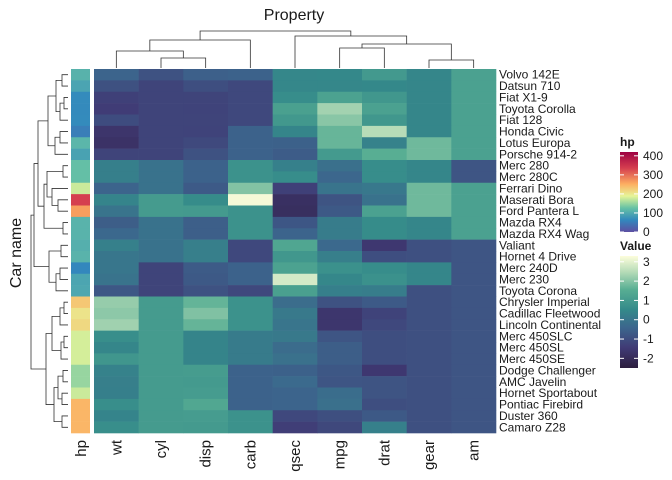  I want to click on row-label: Pontiac Firebird, so click(541, 405).